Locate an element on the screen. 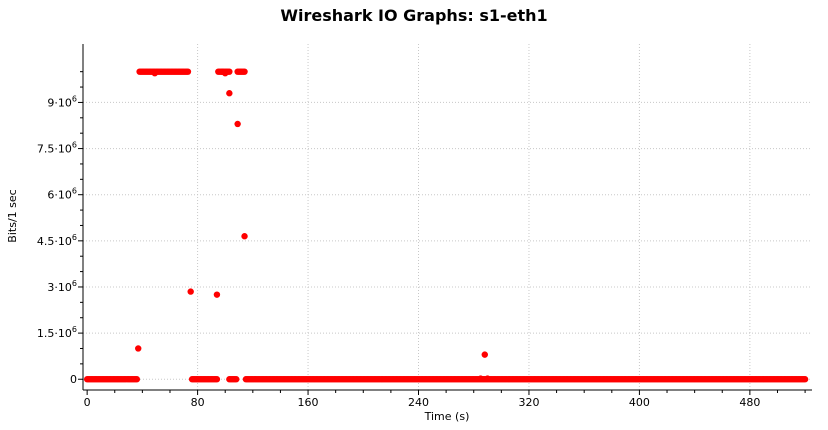 This screenshot has height=430, width=828. x-tick-label: 480 is located at coordinates (749, 402).